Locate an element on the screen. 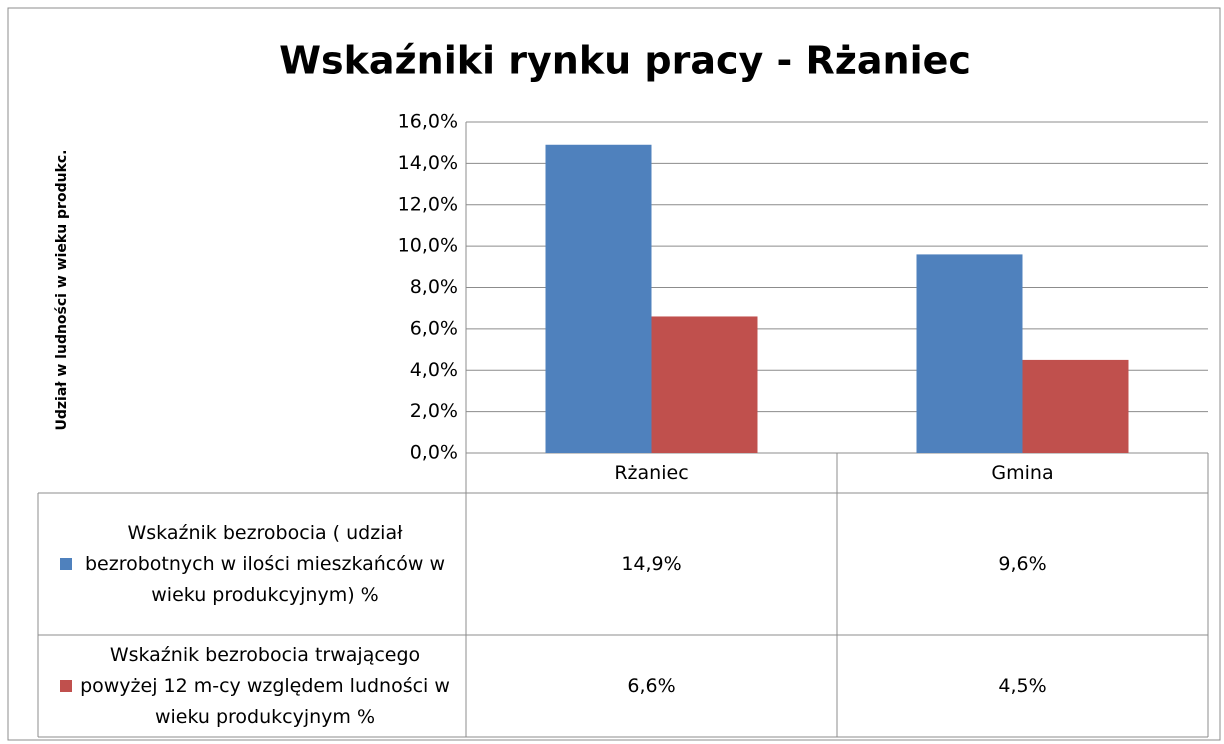  y-tick-label: 4,0% is located at coordinates (434, 370).